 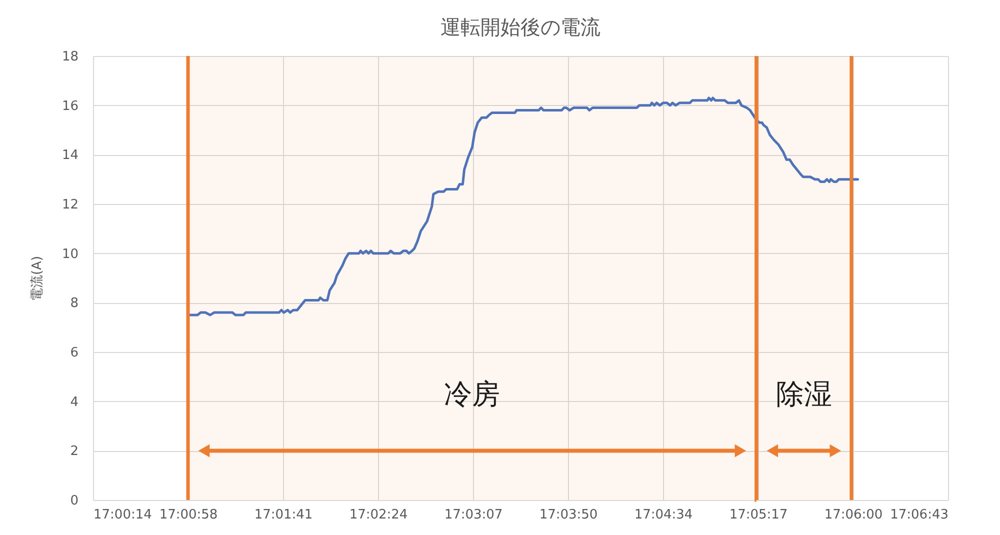 What do you see at coordinates (378, 515) in the screenshot?
I see `x-tick-label: 17:02:24` at bounding box center [378, 515].